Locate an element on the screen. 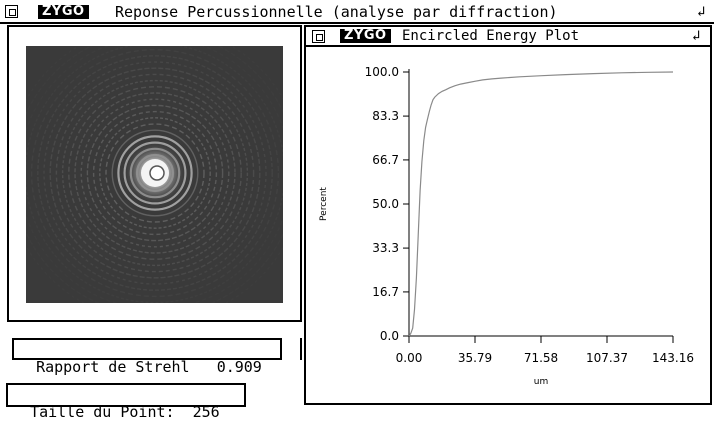 The width and height of the screenshot is (714, 421). strehl-label: Rapport de Strehl is located at coordinates (113, 367).